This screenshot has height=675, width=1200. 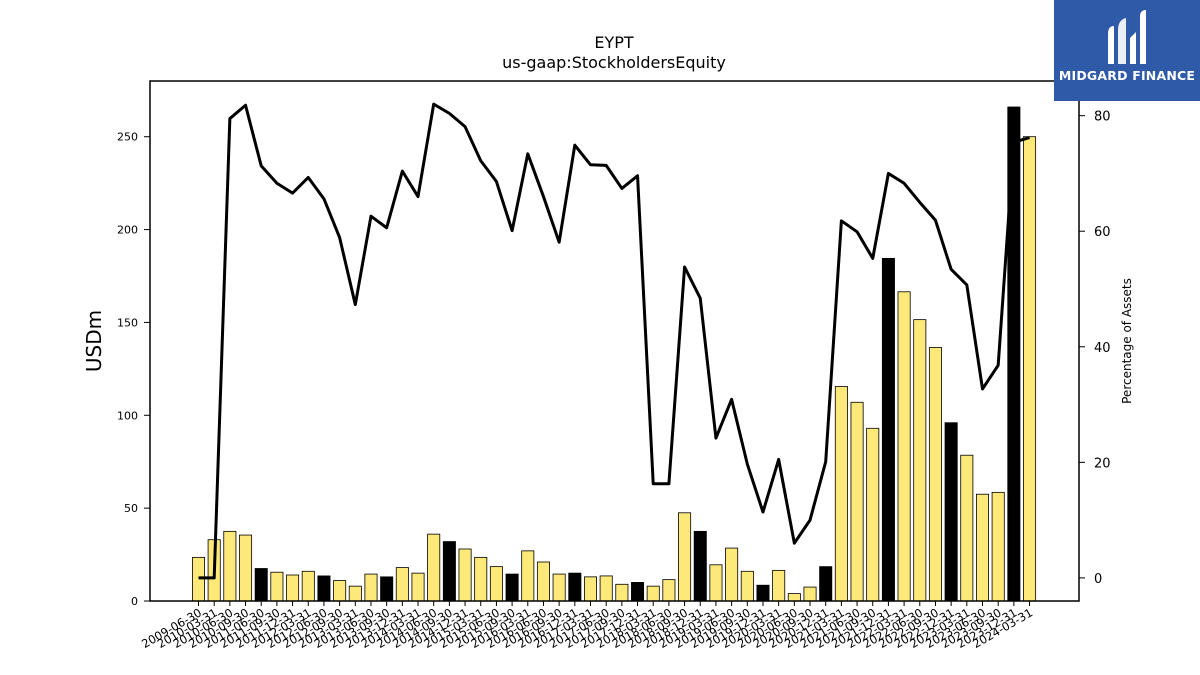 What do you see at coordinates (127, 137) in the screenshot?
I see `y-tick-label: 250` at bounding box center [127, 137].